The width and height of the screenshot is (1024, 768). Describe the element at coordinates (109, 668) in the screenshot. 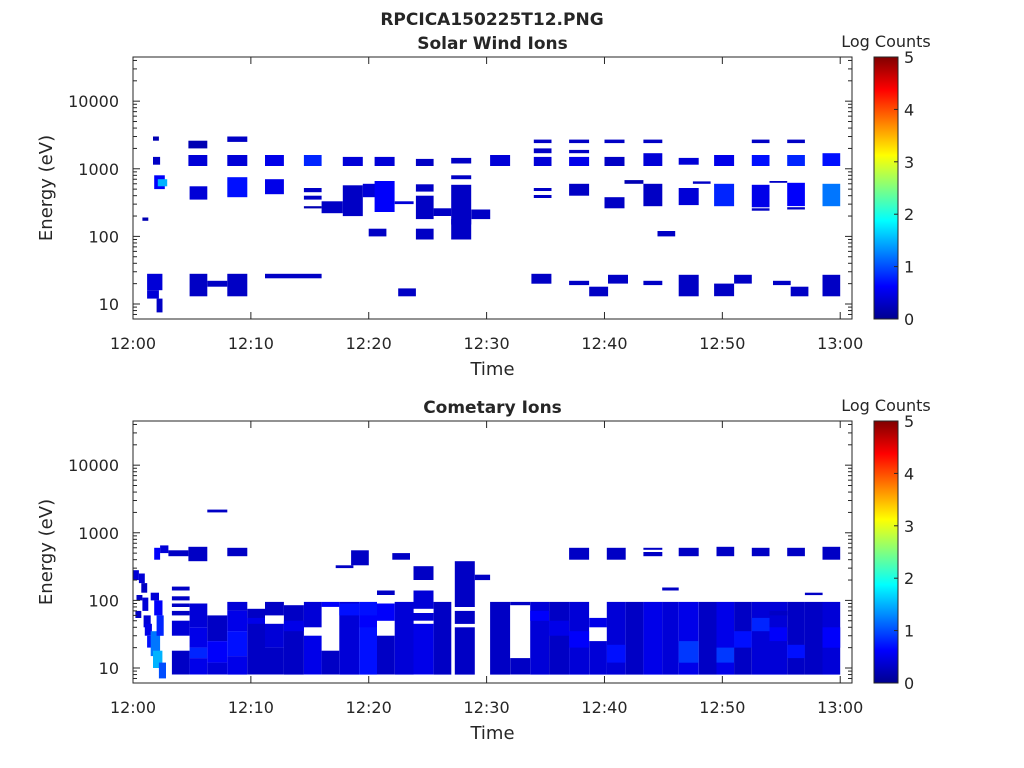

I see `y-tick-label: 10` at that location.